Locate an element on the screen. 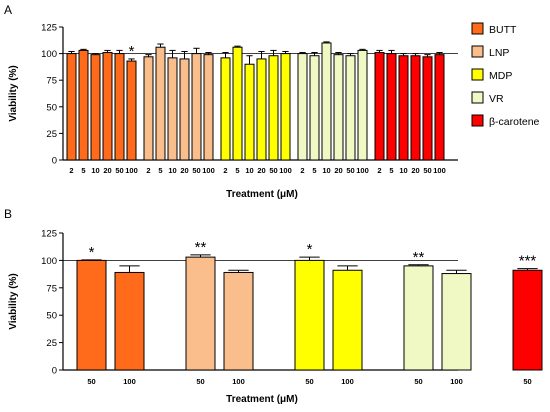 This screenshot has width=550, height=412. legend-label: LNP is located at coordinates (499, 53).